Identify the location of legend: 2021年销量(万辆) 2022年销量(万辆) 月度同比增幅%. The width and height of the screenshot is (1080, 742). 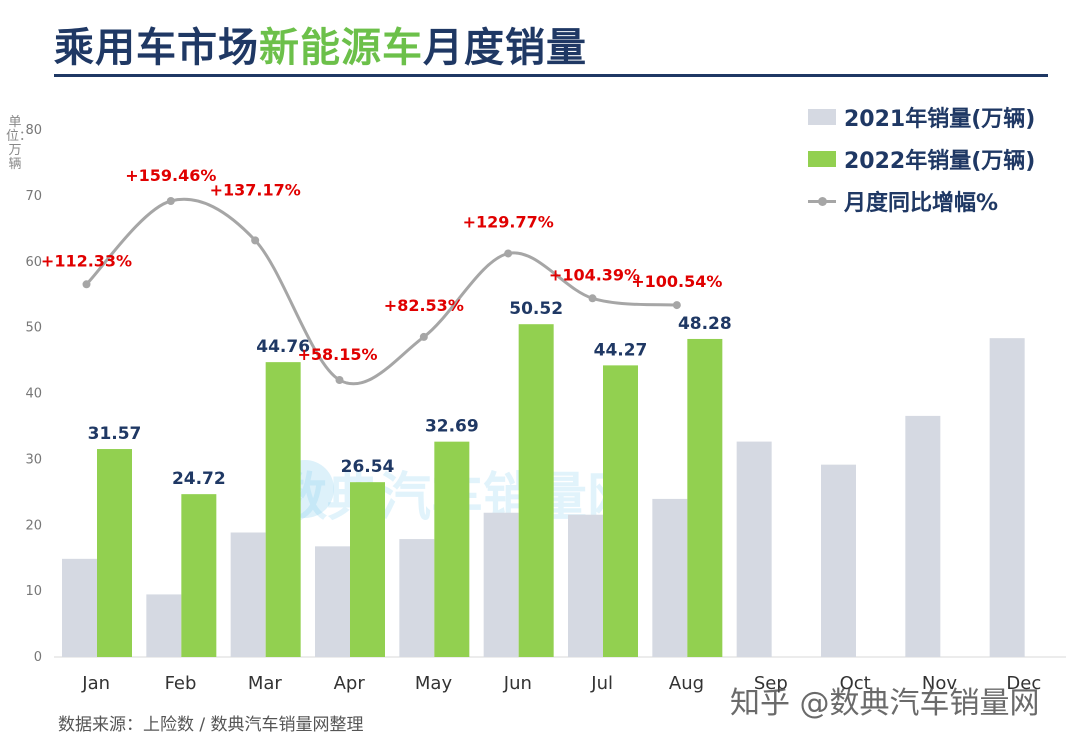
(938, 159).